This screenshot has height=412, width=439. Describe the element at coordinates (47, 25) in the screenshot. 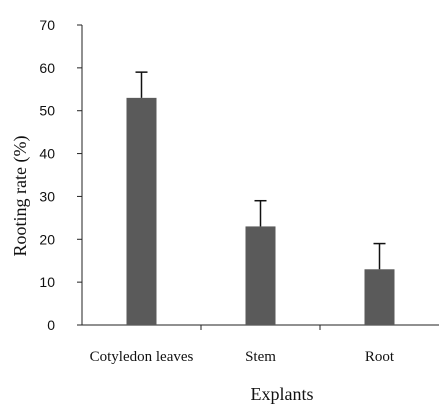

I see `y-tick-label: 70` at that location.